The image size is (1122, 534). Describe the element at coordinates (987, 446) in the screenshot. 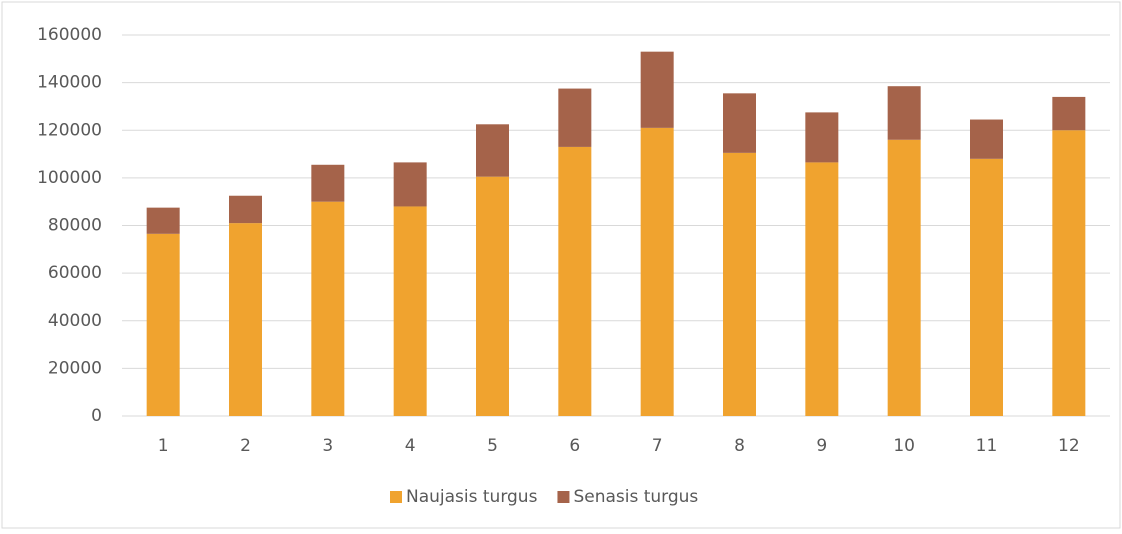

I see `x-tick-label: 11` at that location.